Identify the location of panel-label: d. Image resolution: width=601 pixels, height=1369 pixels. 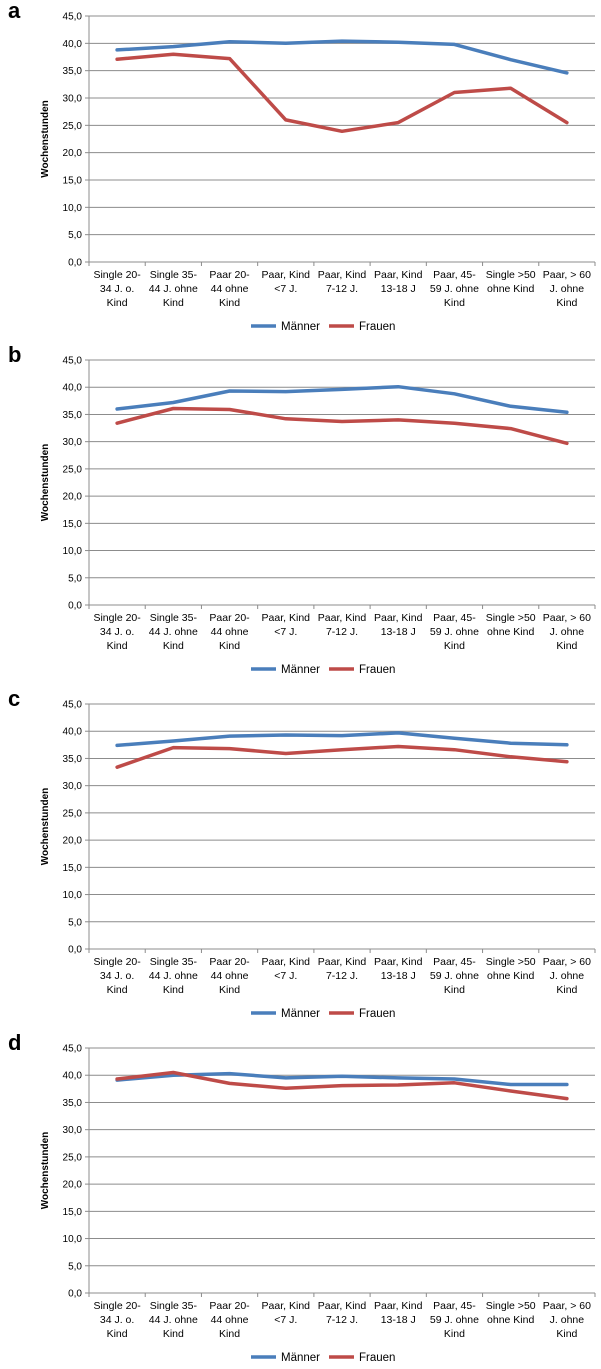
(14, 1042).